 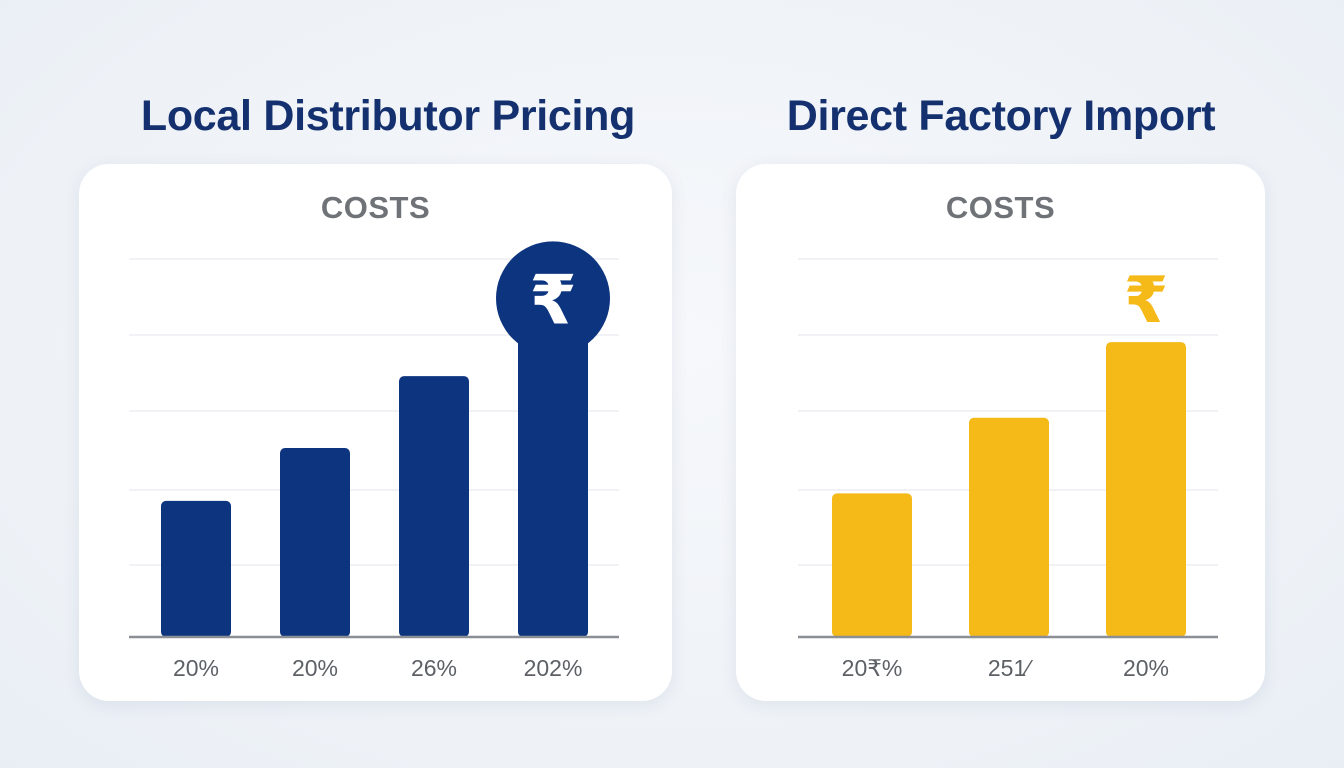 What do you see at coordinates (1146, 668) in the screenshot?
I see `right-tick-label: 20%` at bounding box center [1146, 668].